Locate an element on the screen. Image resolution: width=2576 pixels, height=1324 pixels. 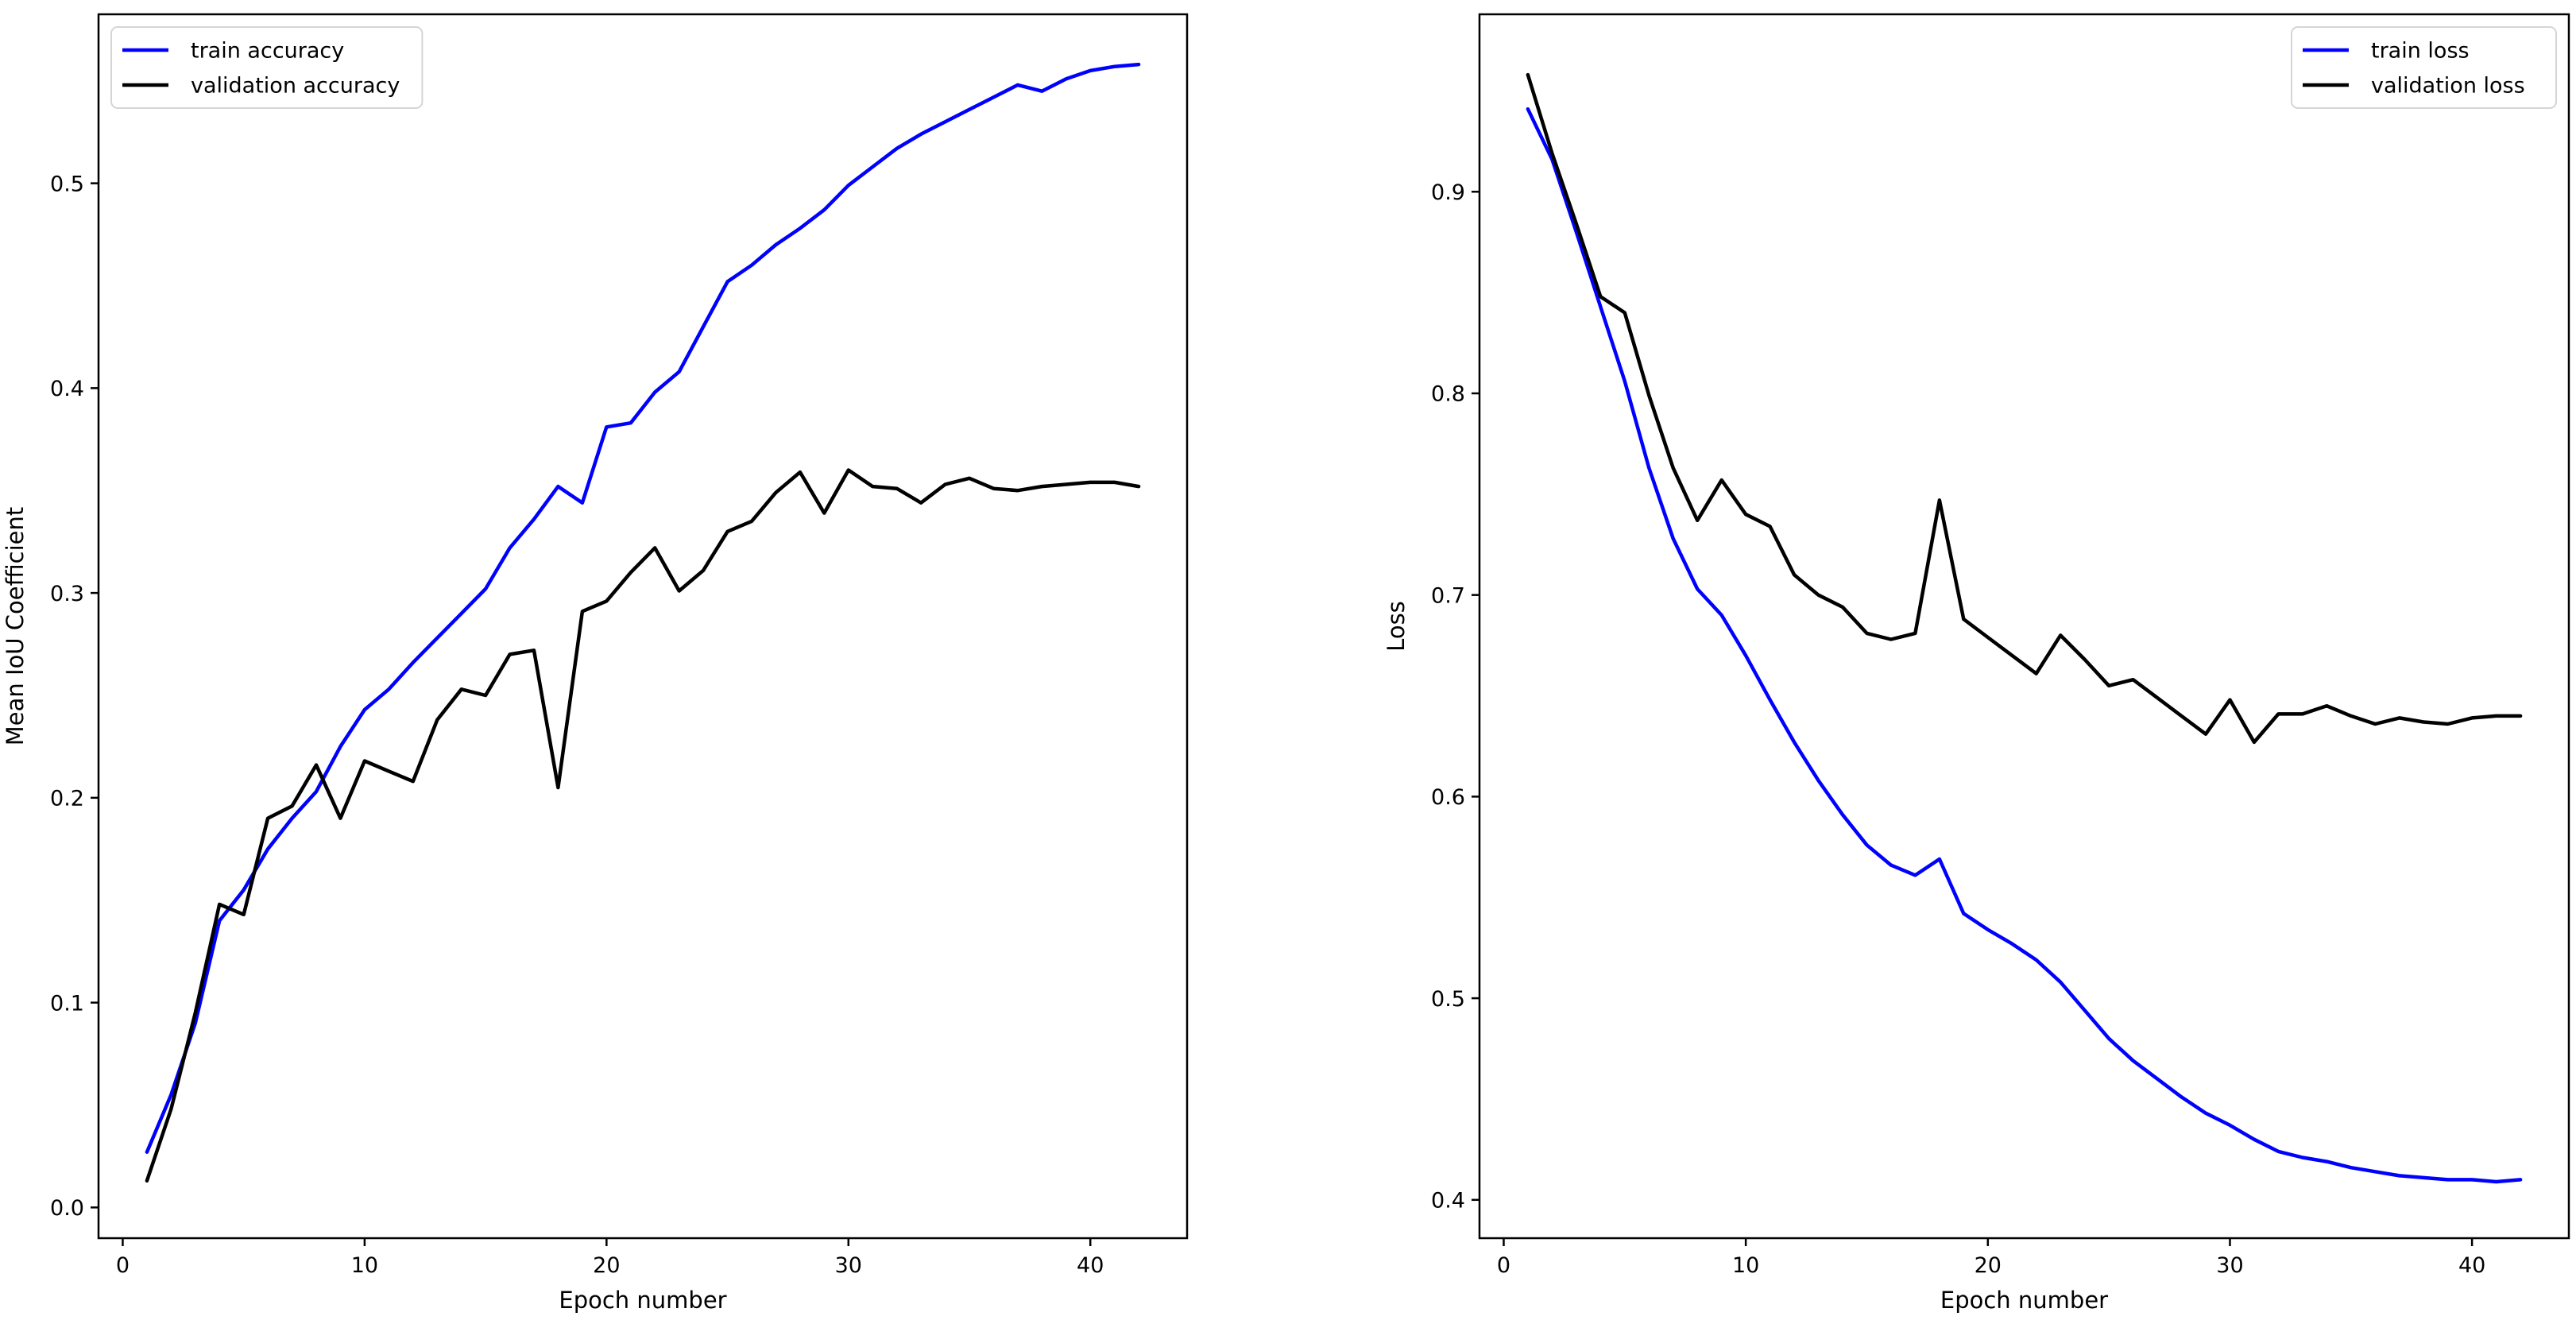
y-tick-label: 0.6 is located at coordinates (1448, 797).